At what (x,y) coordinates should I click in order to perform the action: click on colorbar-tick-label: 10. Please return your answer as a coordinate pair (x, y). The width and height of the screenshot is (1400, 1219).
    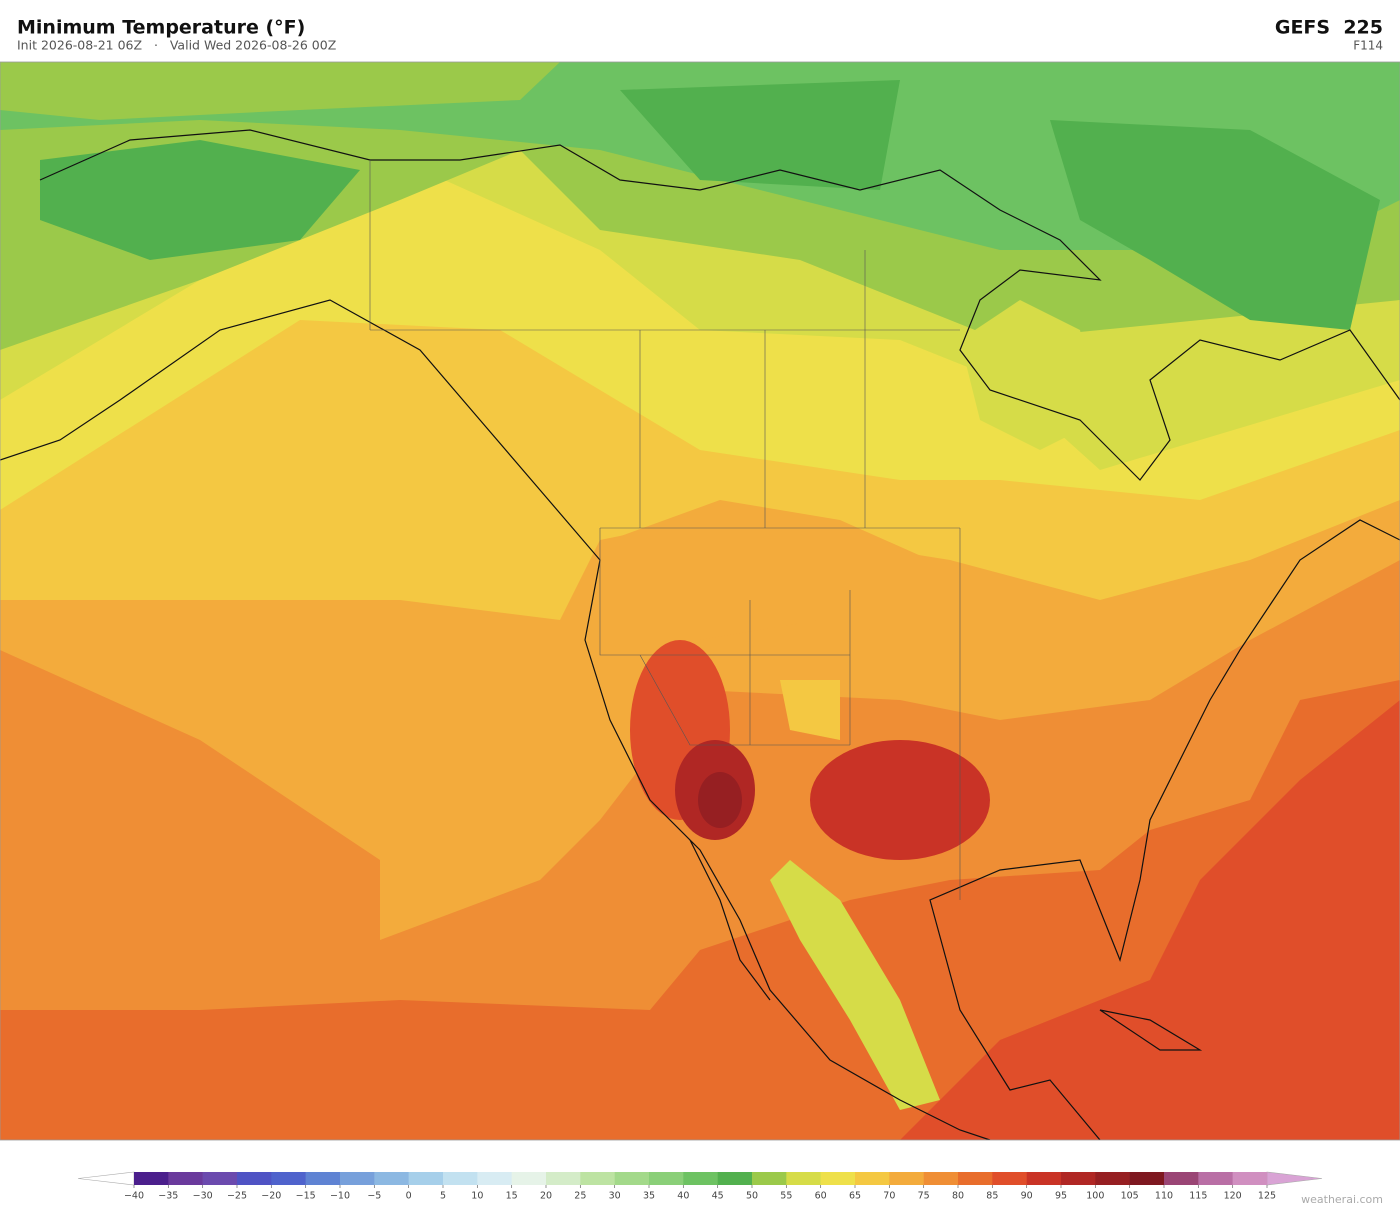
    Looking at the image, I should click on (477, 1196).